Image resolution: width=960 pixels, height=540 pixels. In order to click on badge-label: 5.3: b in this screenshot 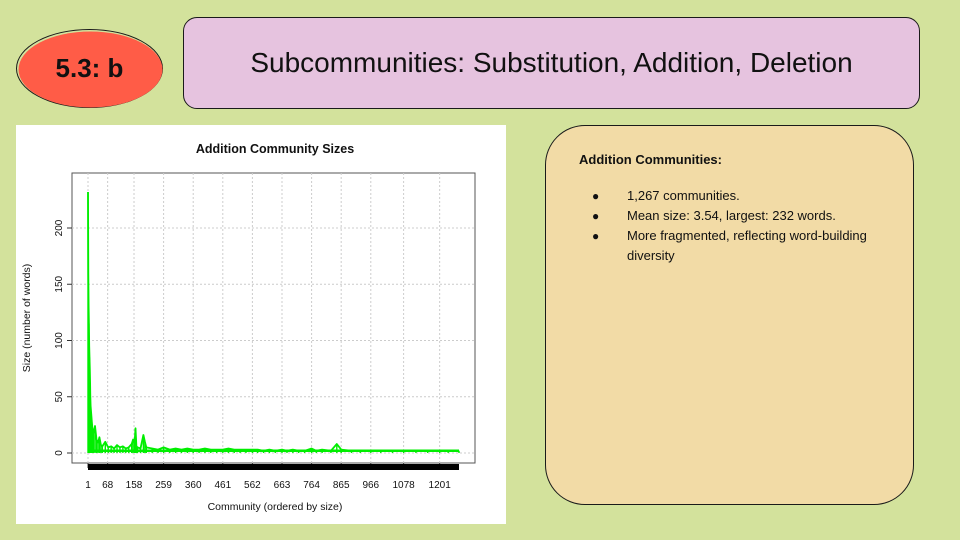, I will do `click(89, 68)`.